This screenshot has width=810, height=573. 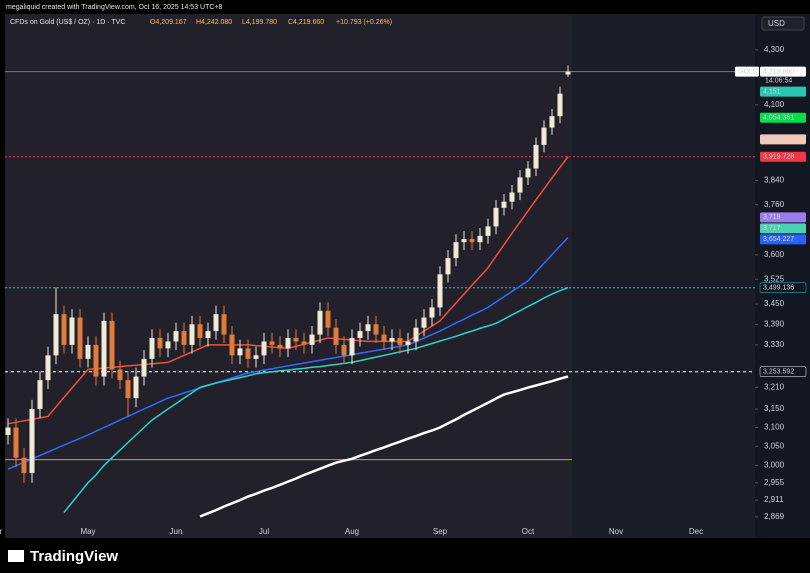 I want to click on price-axis, so click(x=782, y=276).